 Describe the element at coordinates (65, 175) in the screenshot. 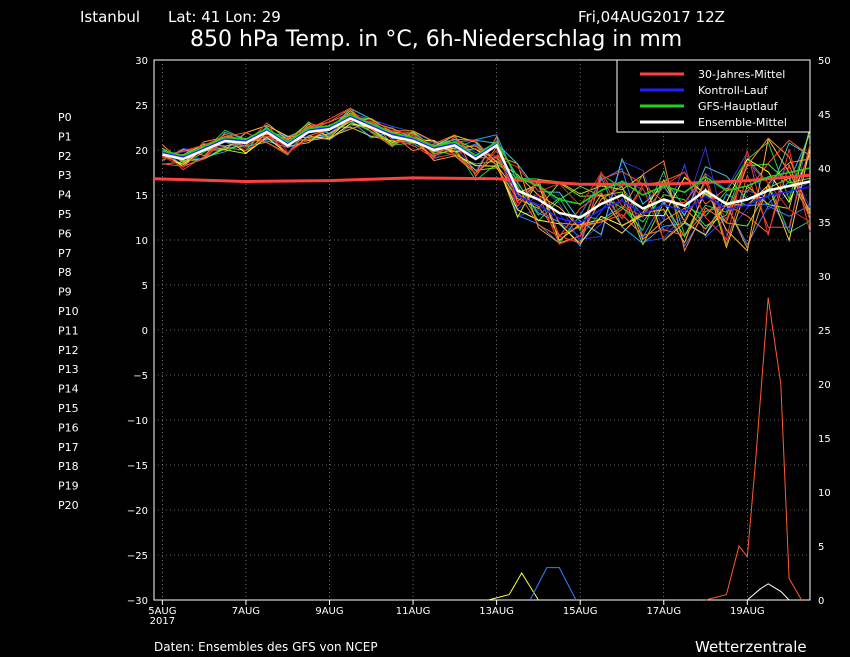

I see `member-label: P3` at that location.